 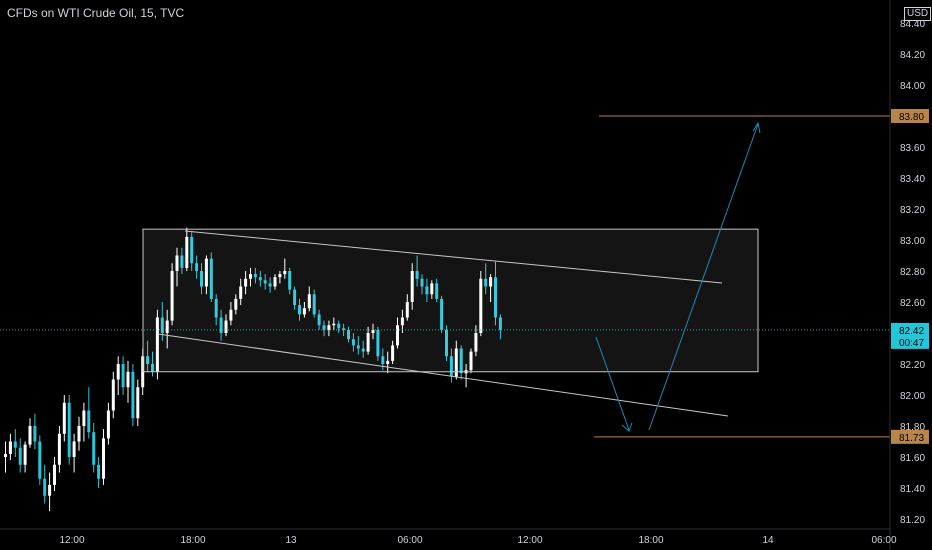 I want to click on y-tick-label: 82.00, so click(x=912, y=396).